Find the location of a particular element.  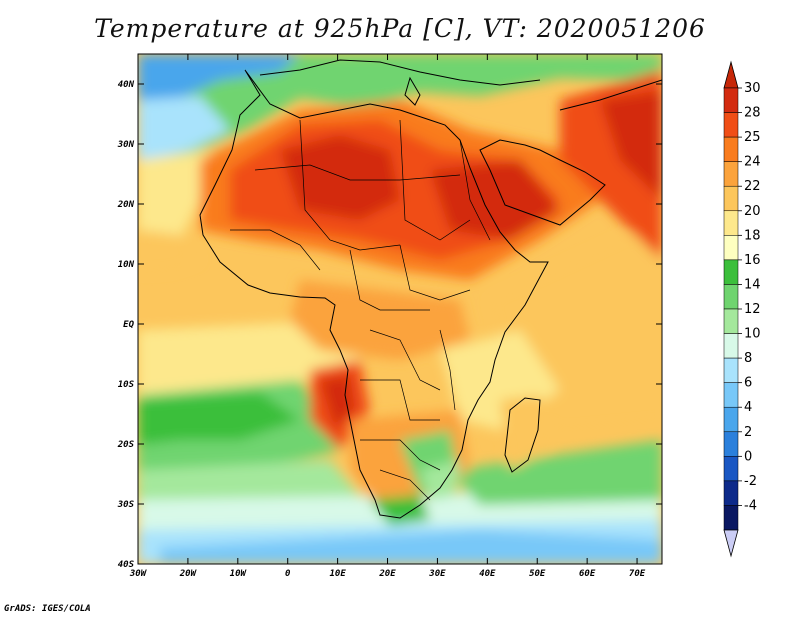

colorbar-label: 24 is located at coordinates (752, 162).